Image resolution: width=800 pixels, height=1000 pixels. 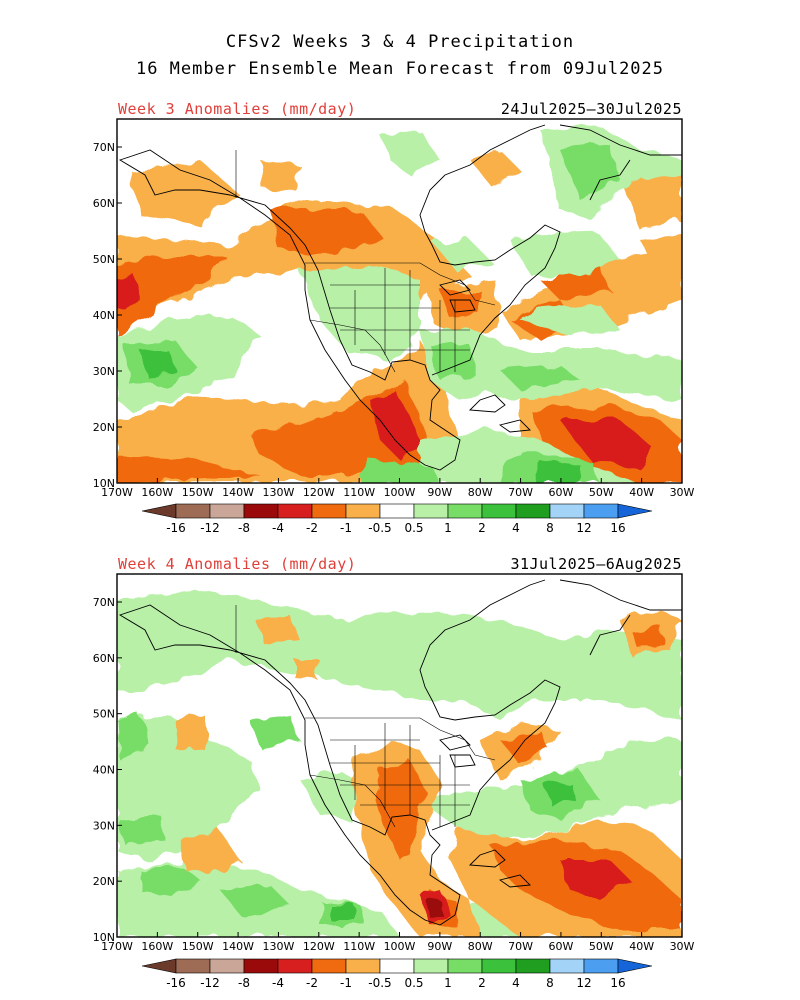 What do you see at coordinates (104, 203) in the screenshot?
I see `lat-label: 60N` at bounding box center [104, 203].